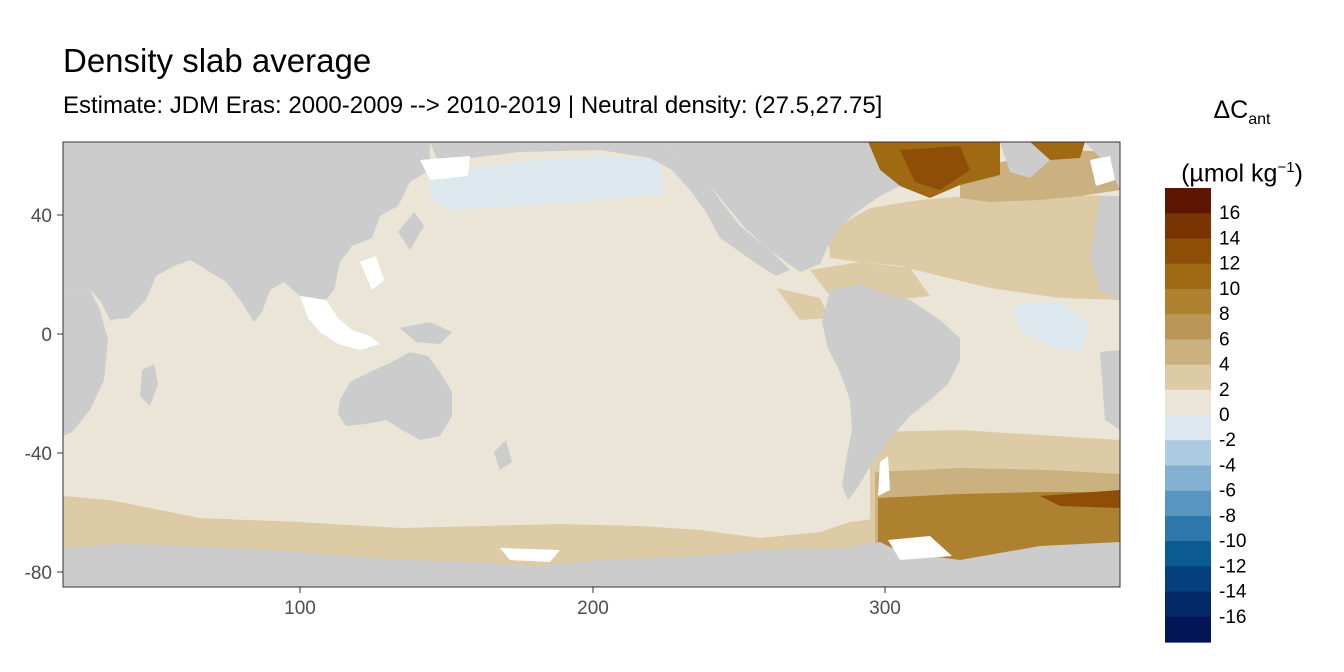 This screenshot has height=672, width=1344. What do you see at coordinates (426, 333) in the screenshot?
I see `new-guinea-land` at bounding box center [426, 333].